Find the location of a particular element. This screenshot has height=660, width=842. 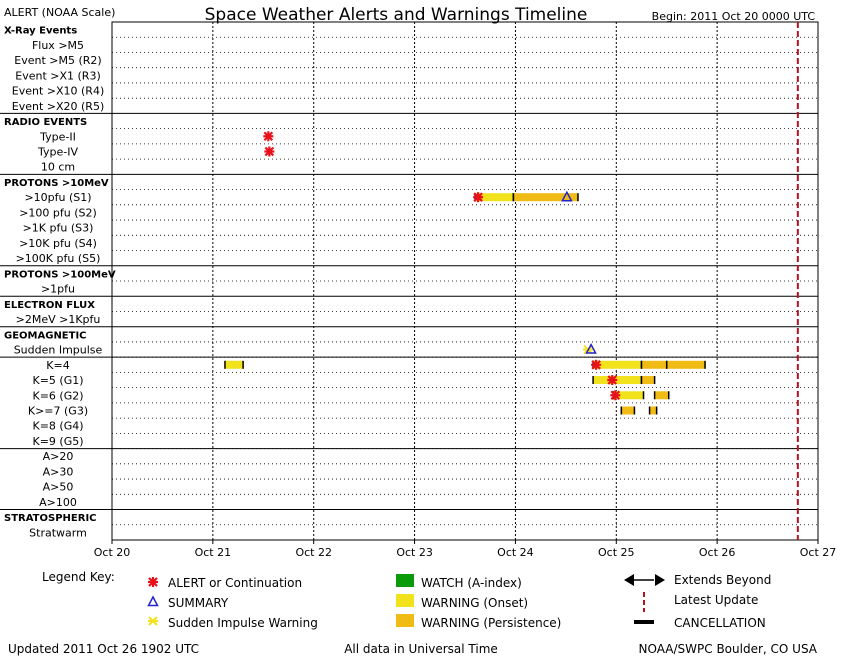

x-tick-label: Oct 26 is located at coordinates (717, 552).